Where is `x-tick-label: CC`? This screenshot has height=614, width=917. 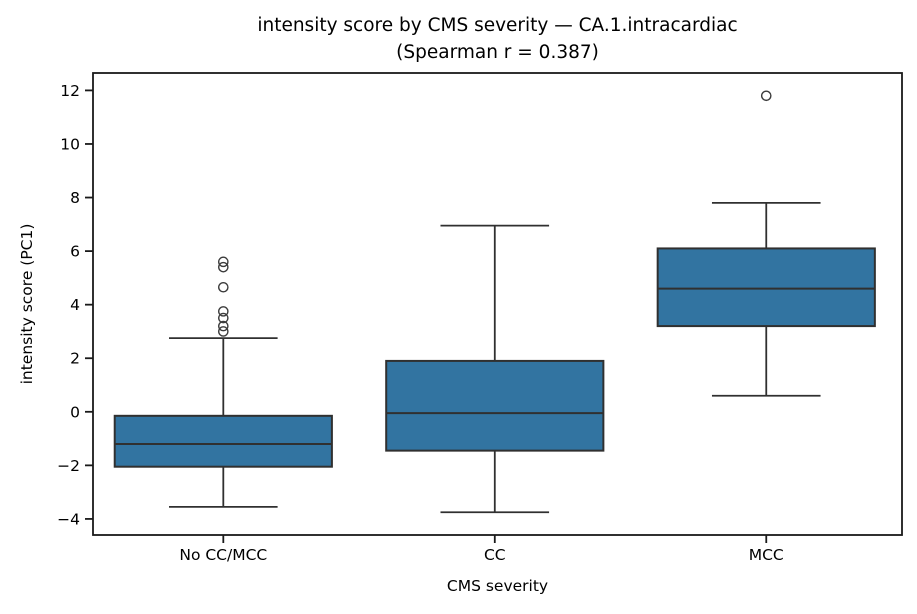 x-tick-label: CC is located at coordinates (495, 555).